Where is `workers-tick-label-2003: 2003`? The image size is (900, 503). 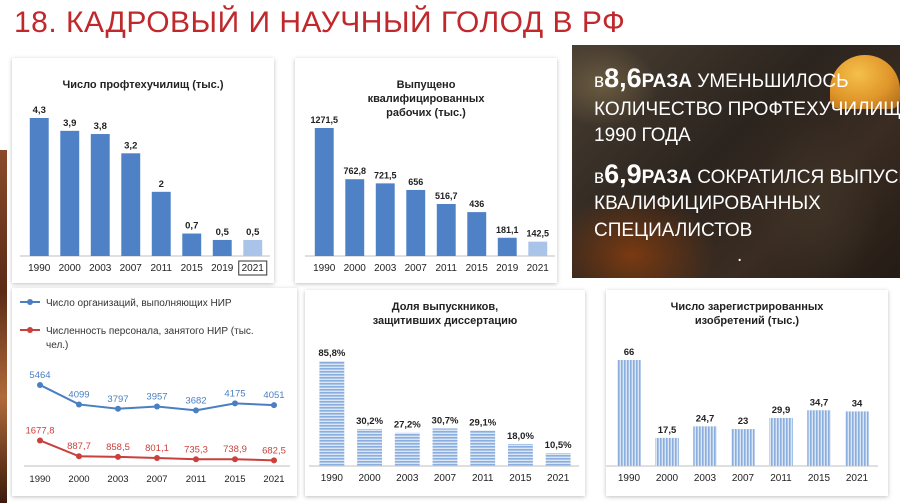
workers-tick-label-2003: 2003 is located at coordinates (385, 268).